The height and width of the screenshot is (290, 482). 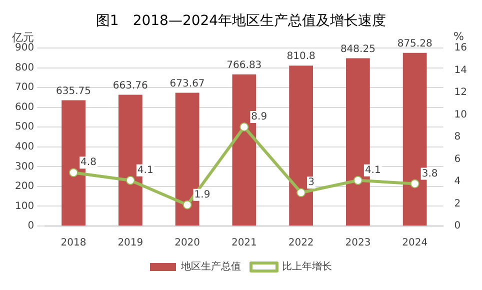 What do you see at coordinates (24, 107) in the screenshot?
I see `y-tick-label: 600` at bounding box center [24, 107].